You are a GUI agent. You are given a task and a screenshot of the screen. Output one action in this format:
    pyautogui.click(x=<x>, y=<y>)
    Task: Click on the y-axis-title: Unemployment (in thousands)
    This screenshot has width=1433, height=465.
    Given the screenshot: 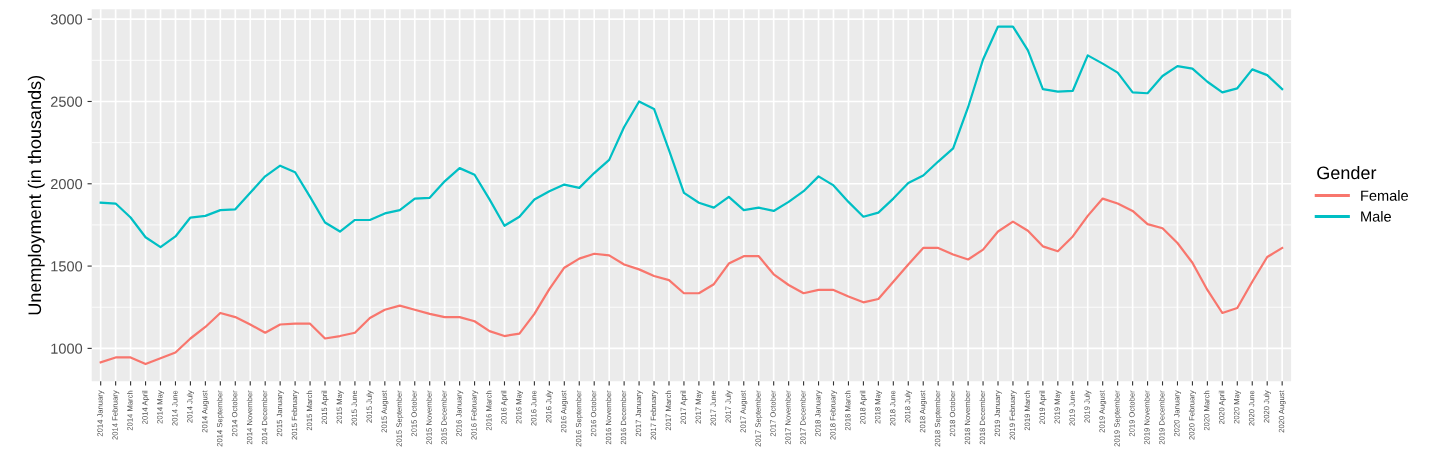 What is the action you would take?
    pyautogui.click(x=36, y=195)
    